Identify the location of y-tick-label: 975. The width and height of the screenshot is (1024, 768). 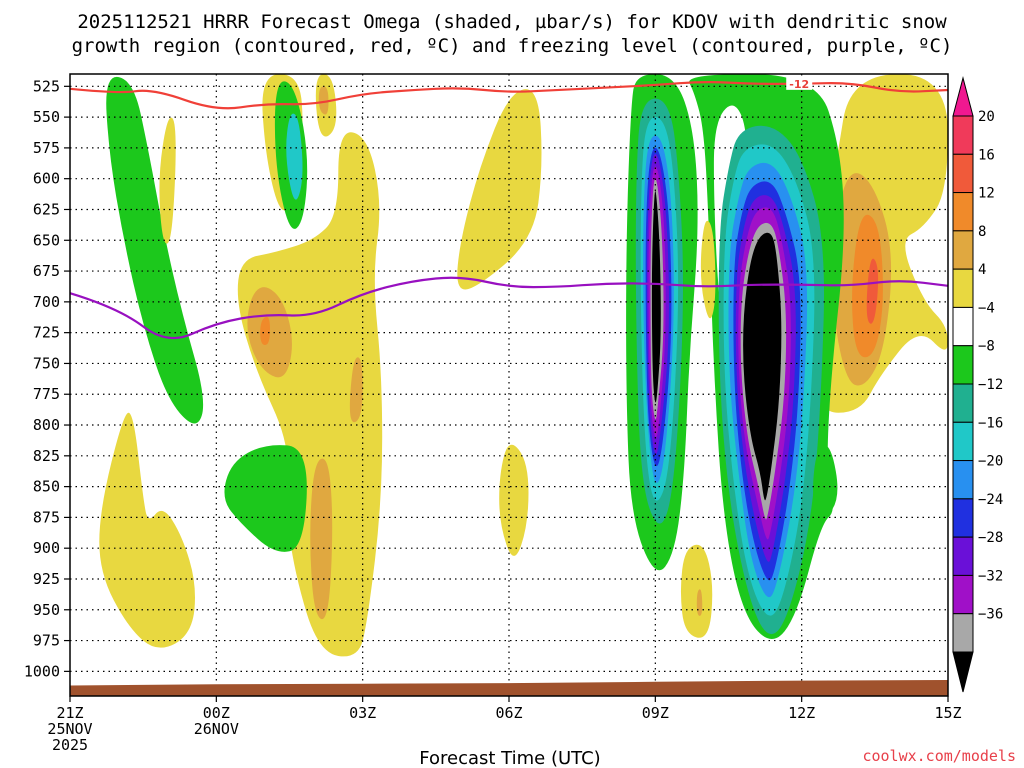
(46, 641).